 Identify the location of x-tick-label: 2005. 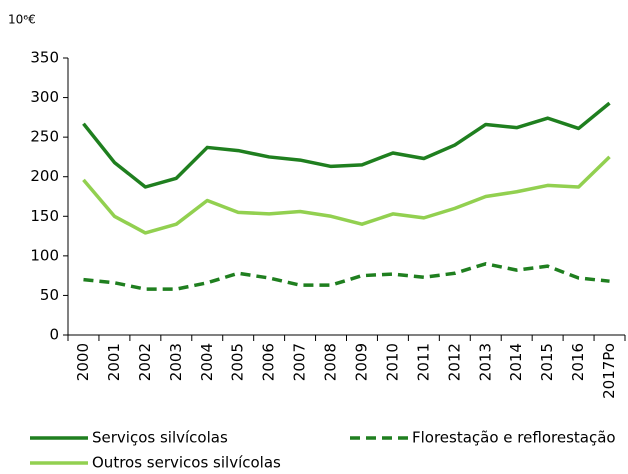
(238, 362).